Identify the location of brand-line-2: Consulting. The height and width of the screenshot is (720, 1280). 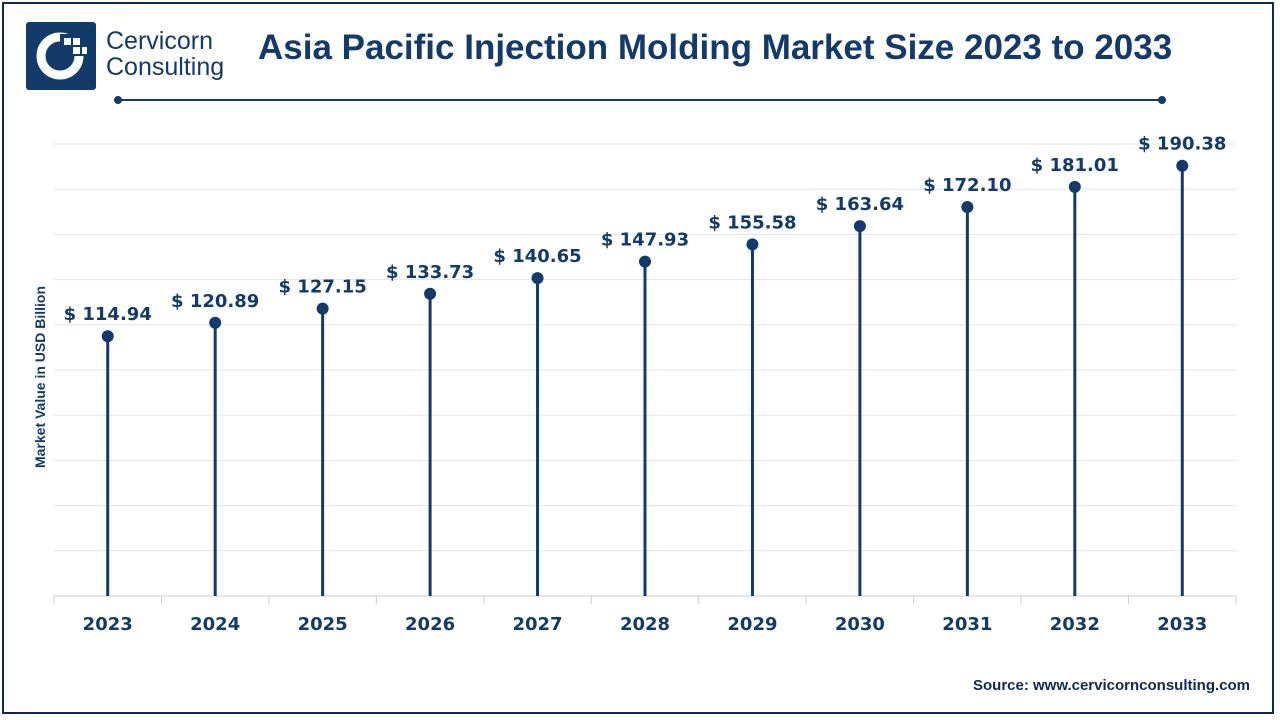
(165, 67).